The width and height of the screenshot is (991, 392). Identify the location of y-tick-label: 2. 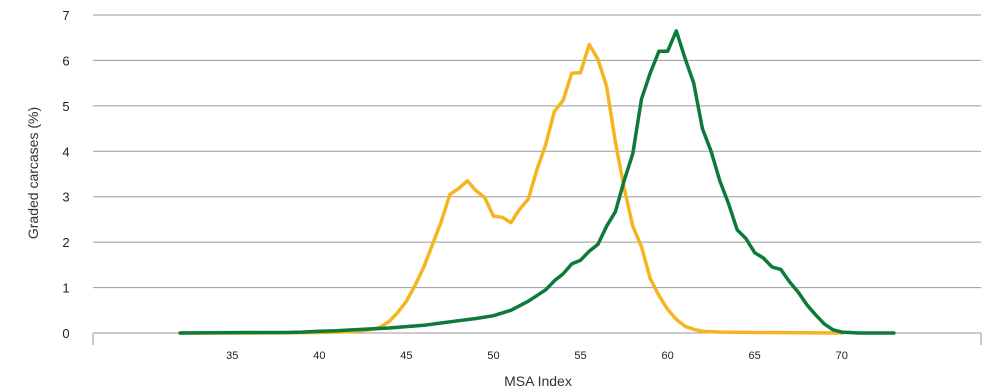
(65, 242).